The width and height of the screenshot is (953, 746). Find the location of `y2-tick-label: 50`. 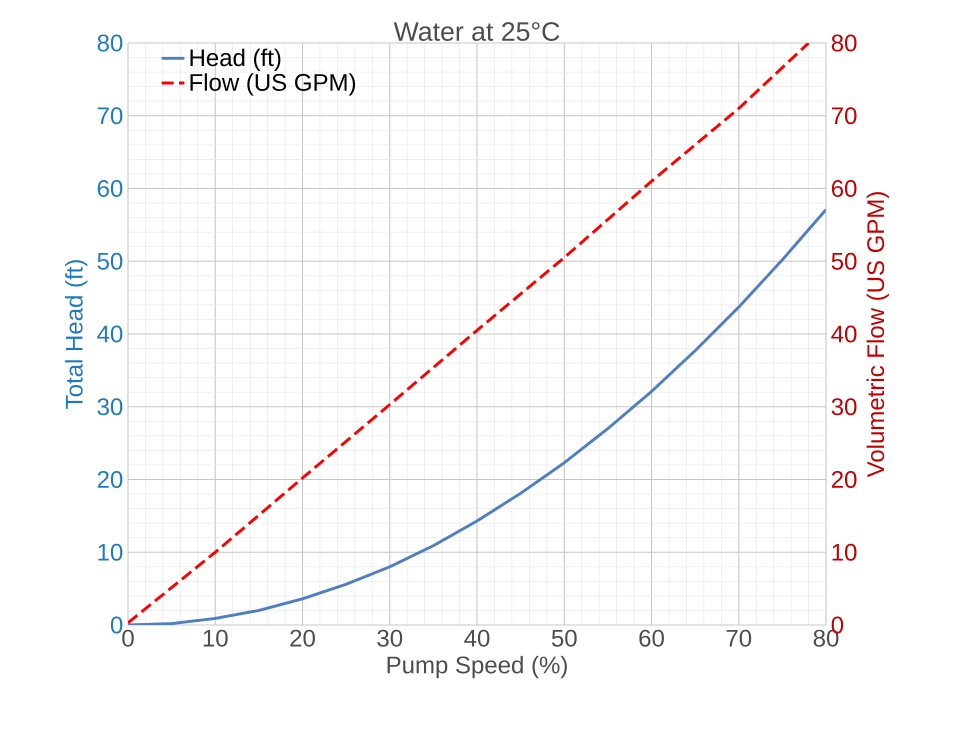

y2-tick-label: 50 is located at coordinates (844, 261).